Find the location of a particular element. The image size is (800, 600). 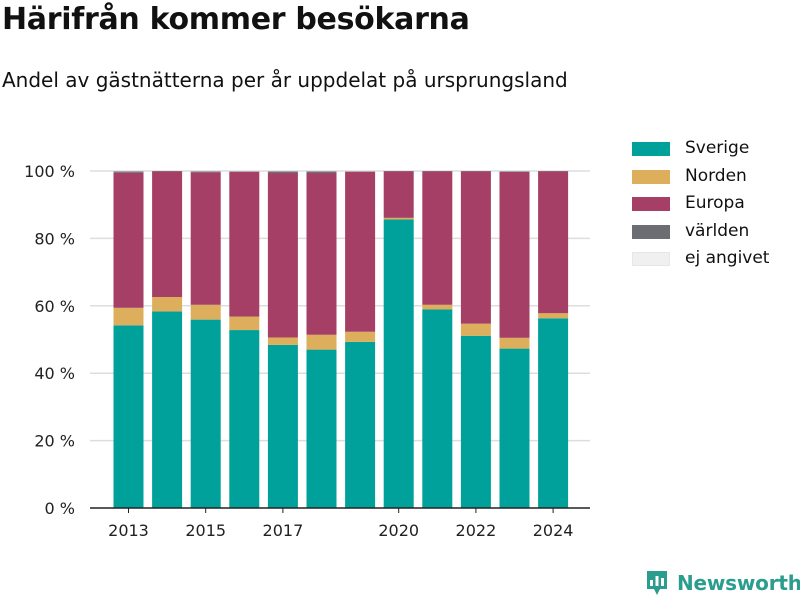

y-tick-label: 60 % is located at coordinates (54, 306).